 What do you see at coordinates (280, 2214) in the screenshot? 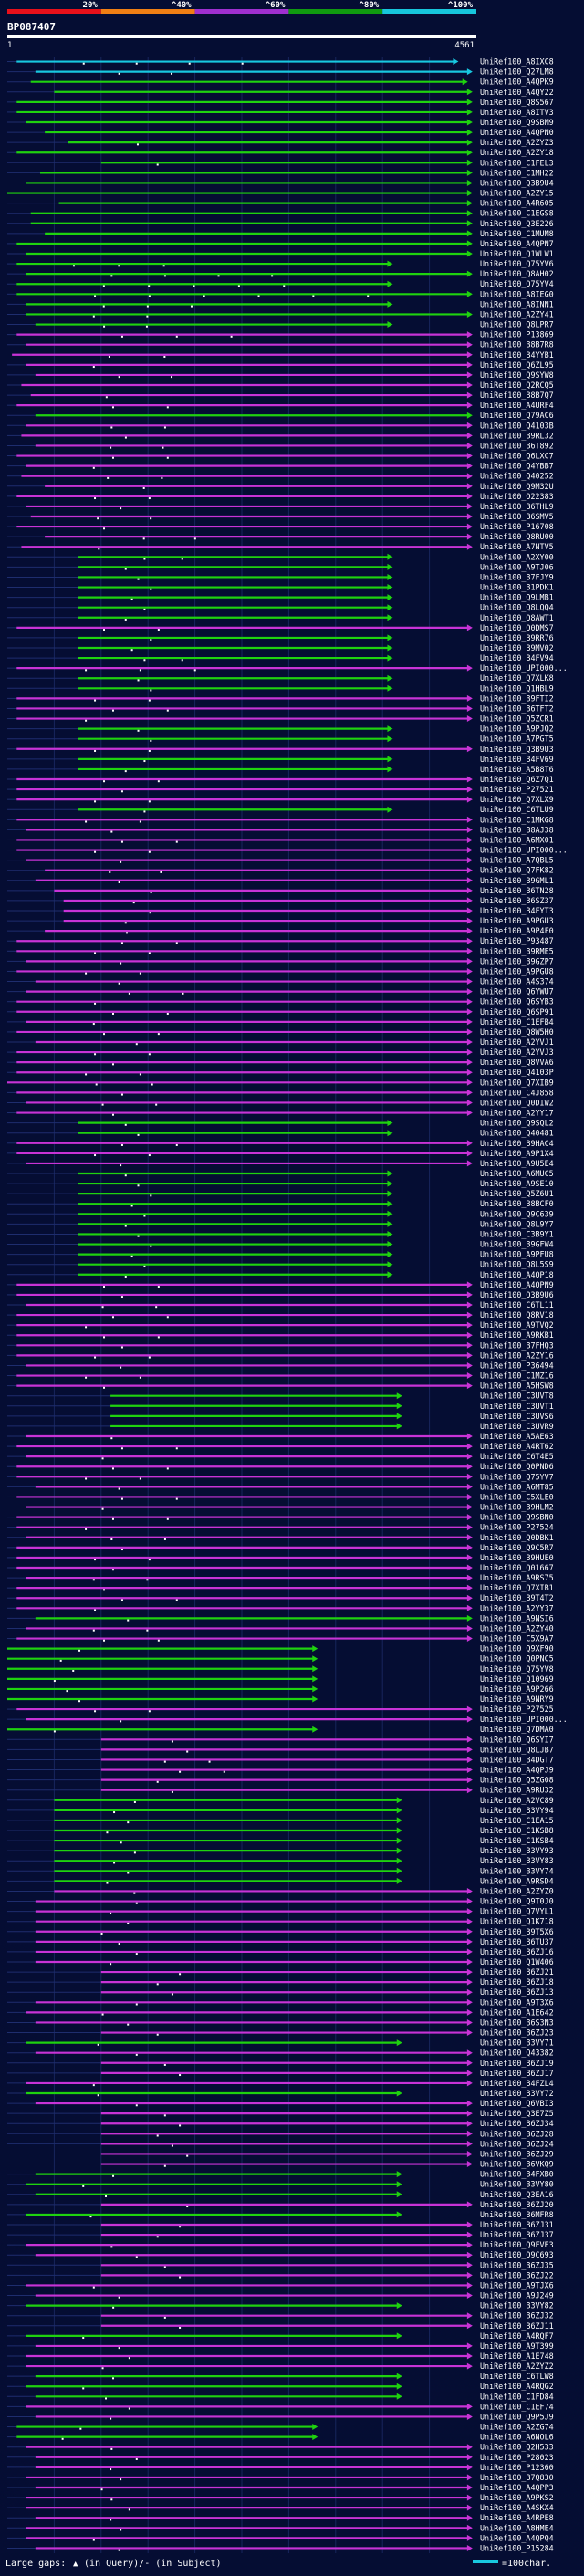
I see `hit-row: UniRef100_B6MFR8` at bounding box center [280, 2214].